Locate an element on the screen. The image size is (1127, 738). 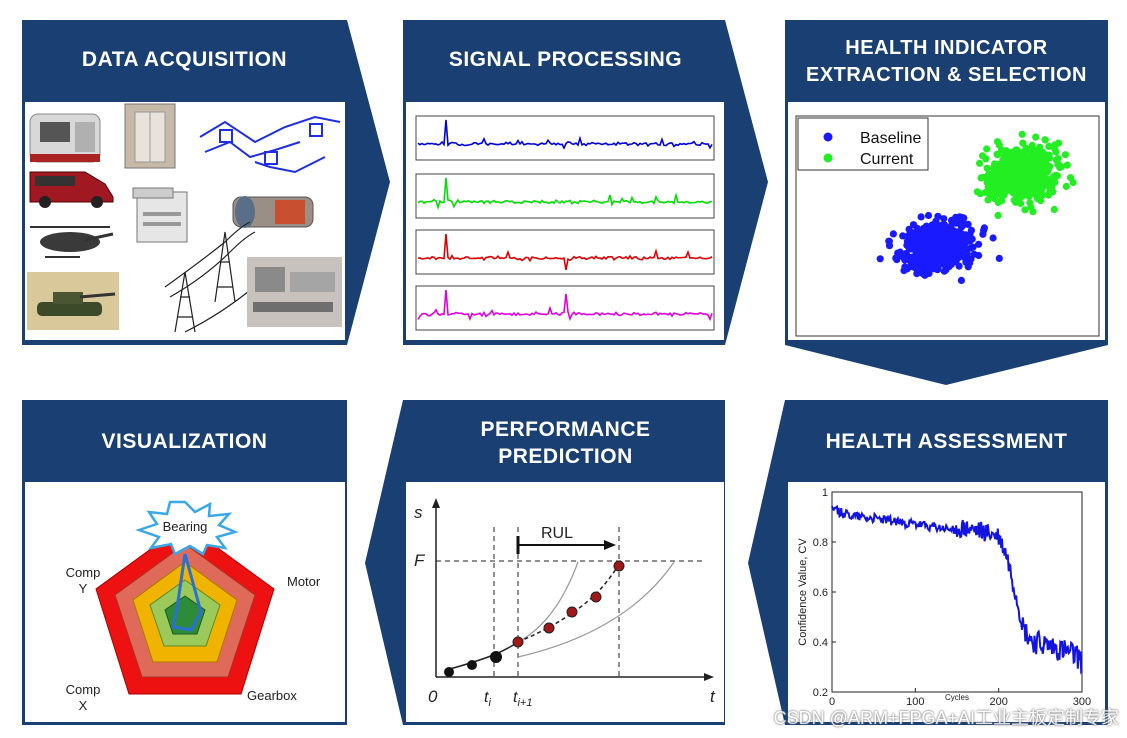
prediction-y-label: s is located at coordinates (418, 512).